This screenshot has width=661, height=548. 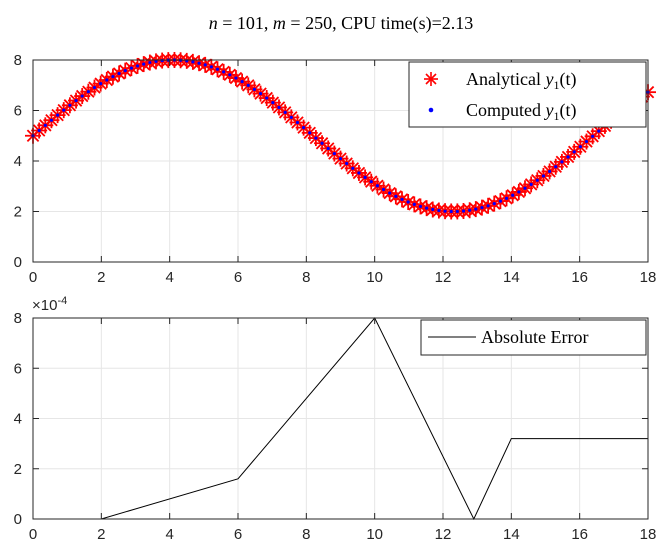 I want to click on top-legend: Analytical y1(t) Computed y1(t), so click(x=527, y=94).